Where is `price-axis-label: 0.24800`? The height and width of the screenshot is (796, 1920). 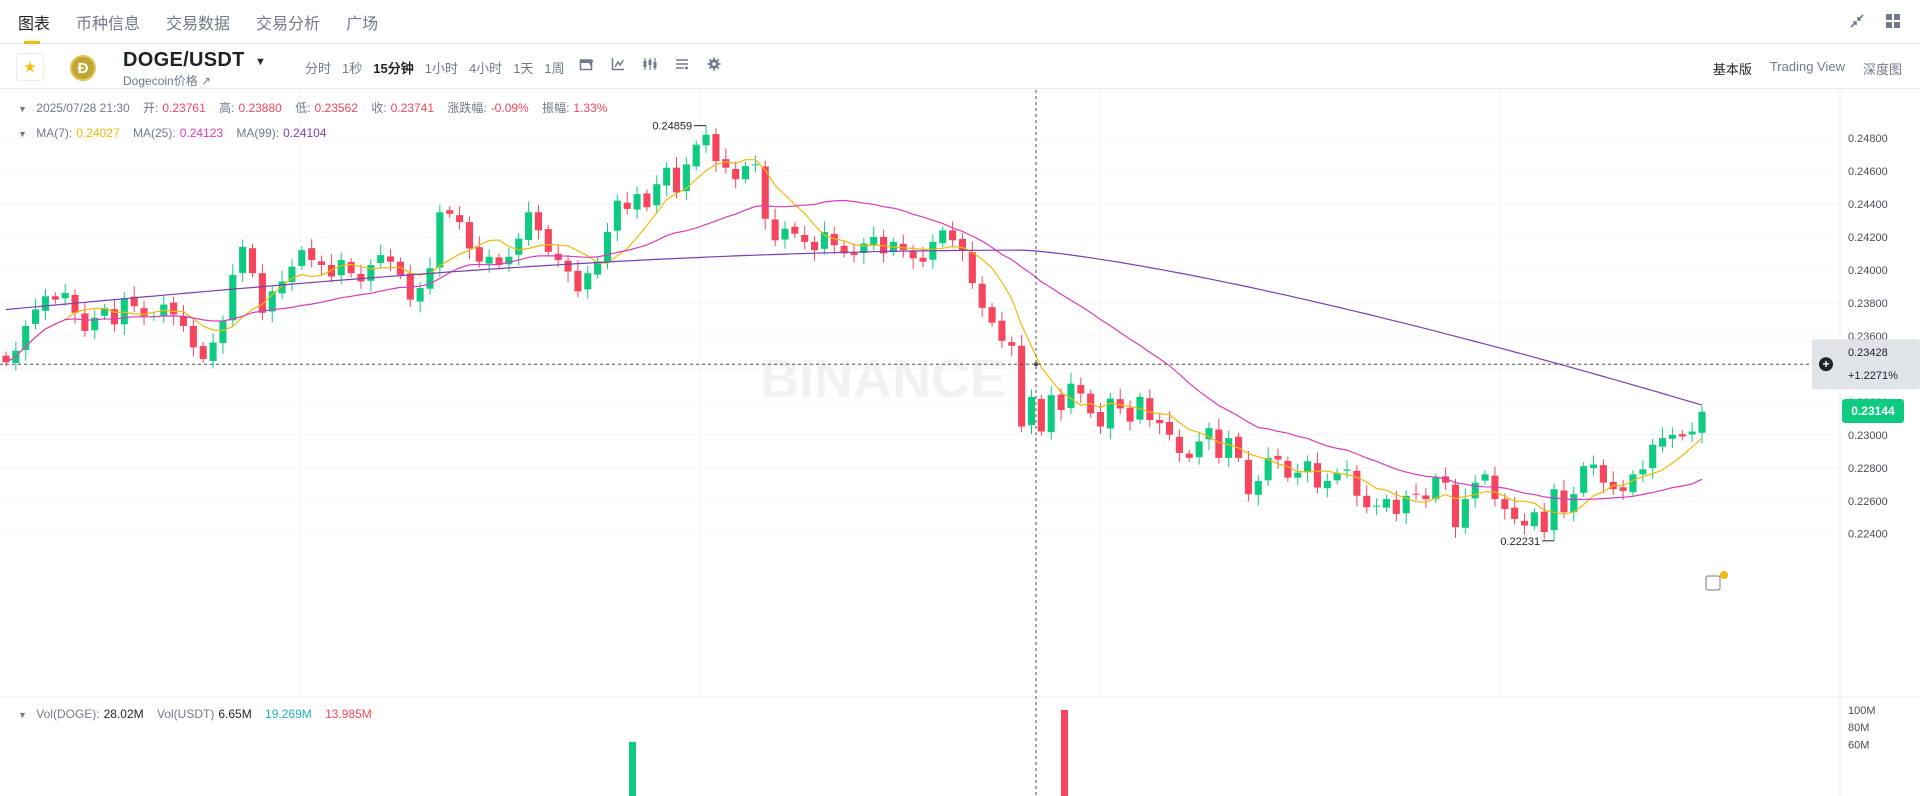 price-axis-label: 0.24800 is located at coordinates (1868, 139).